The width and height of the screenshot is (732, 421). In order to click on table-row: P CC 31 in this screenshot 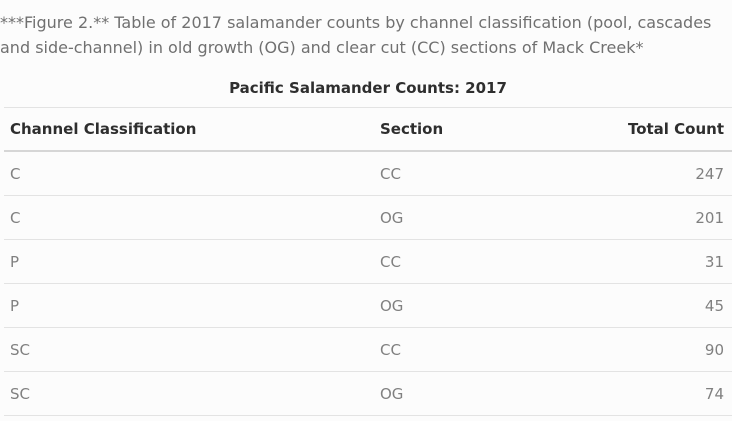, I will do `click(368, 261)`.